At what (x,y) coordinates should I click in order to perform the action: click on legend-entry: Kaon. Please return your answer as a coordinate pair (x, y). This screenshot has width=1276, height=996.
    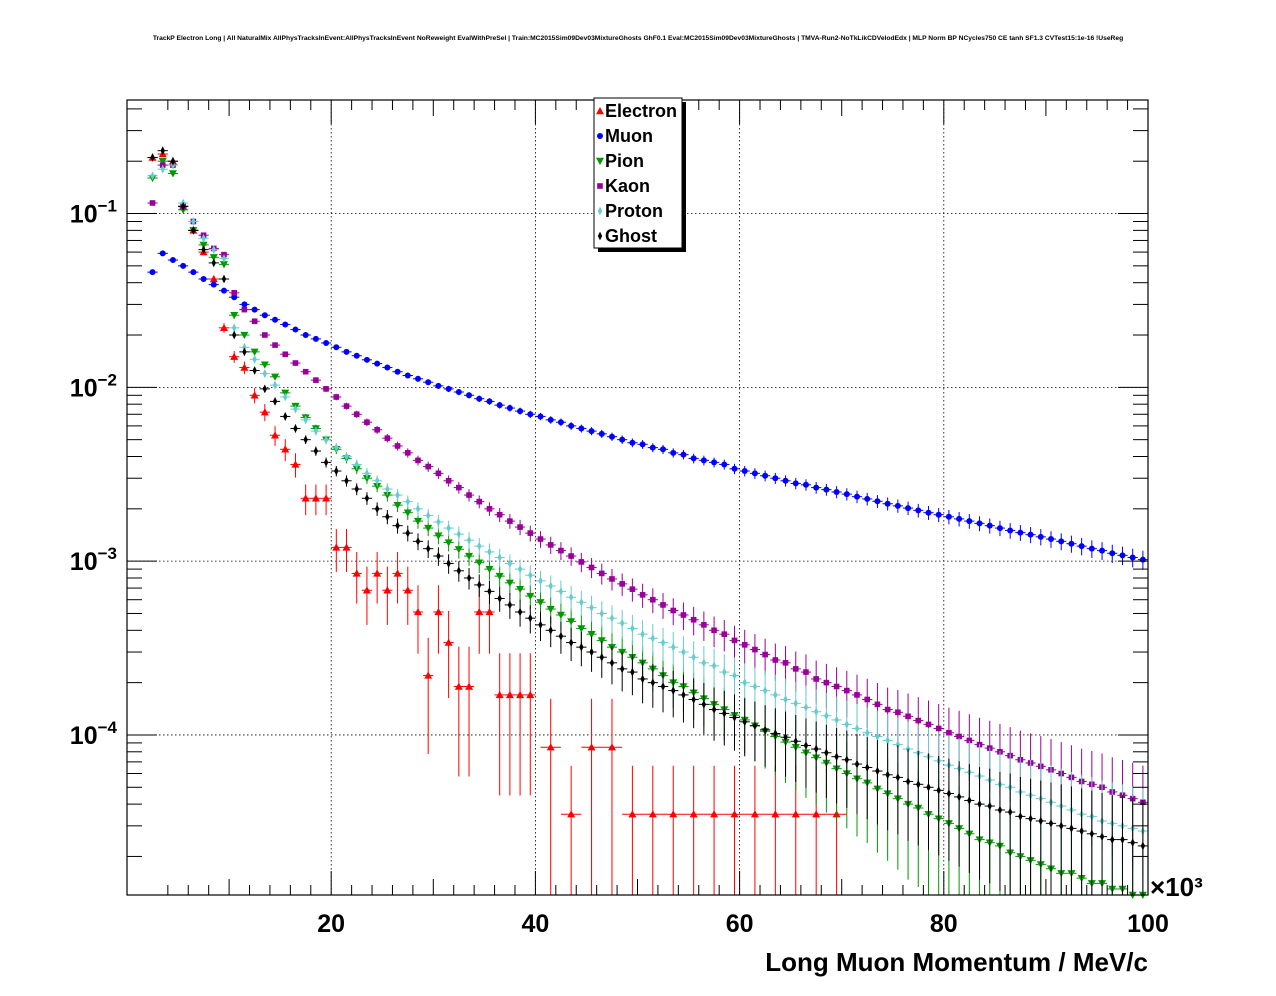
    Looking at the image, I should click on (623, 186).